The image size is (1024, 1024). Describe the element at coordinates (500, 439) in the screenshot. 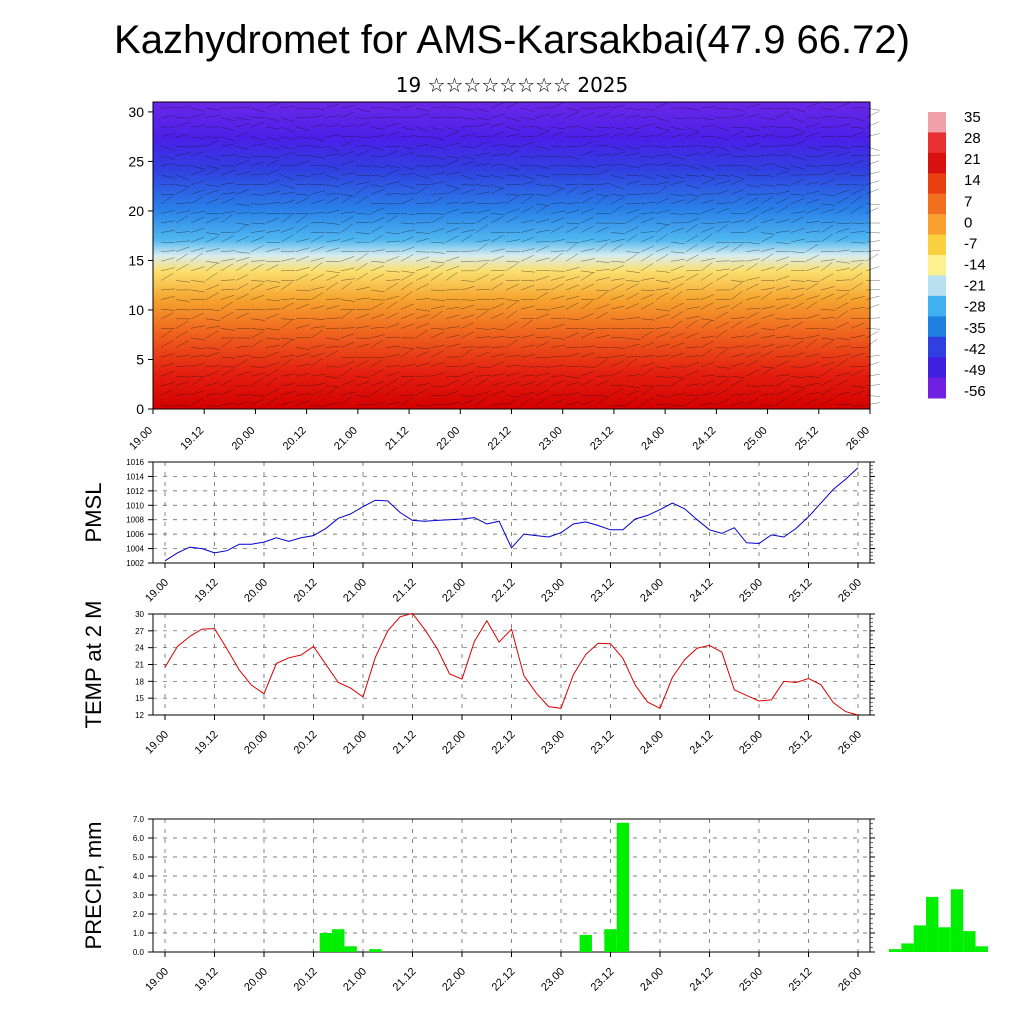

I see `cs-xtick-label: 22.12` at that location.